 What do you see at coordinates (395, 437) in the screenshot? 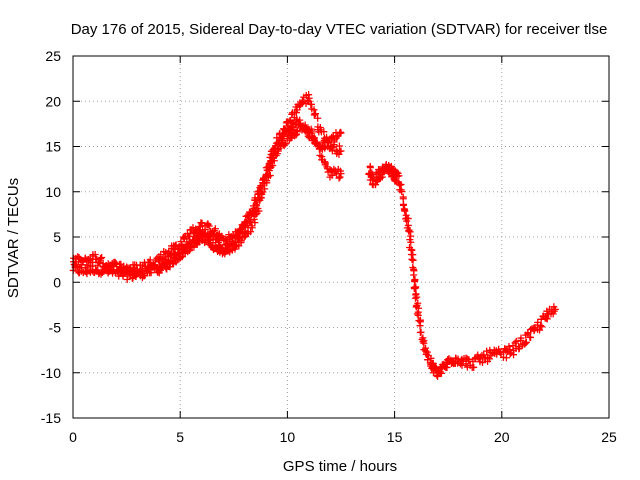
I see `x-tick-label: 15` at bounding box center [395, 437].